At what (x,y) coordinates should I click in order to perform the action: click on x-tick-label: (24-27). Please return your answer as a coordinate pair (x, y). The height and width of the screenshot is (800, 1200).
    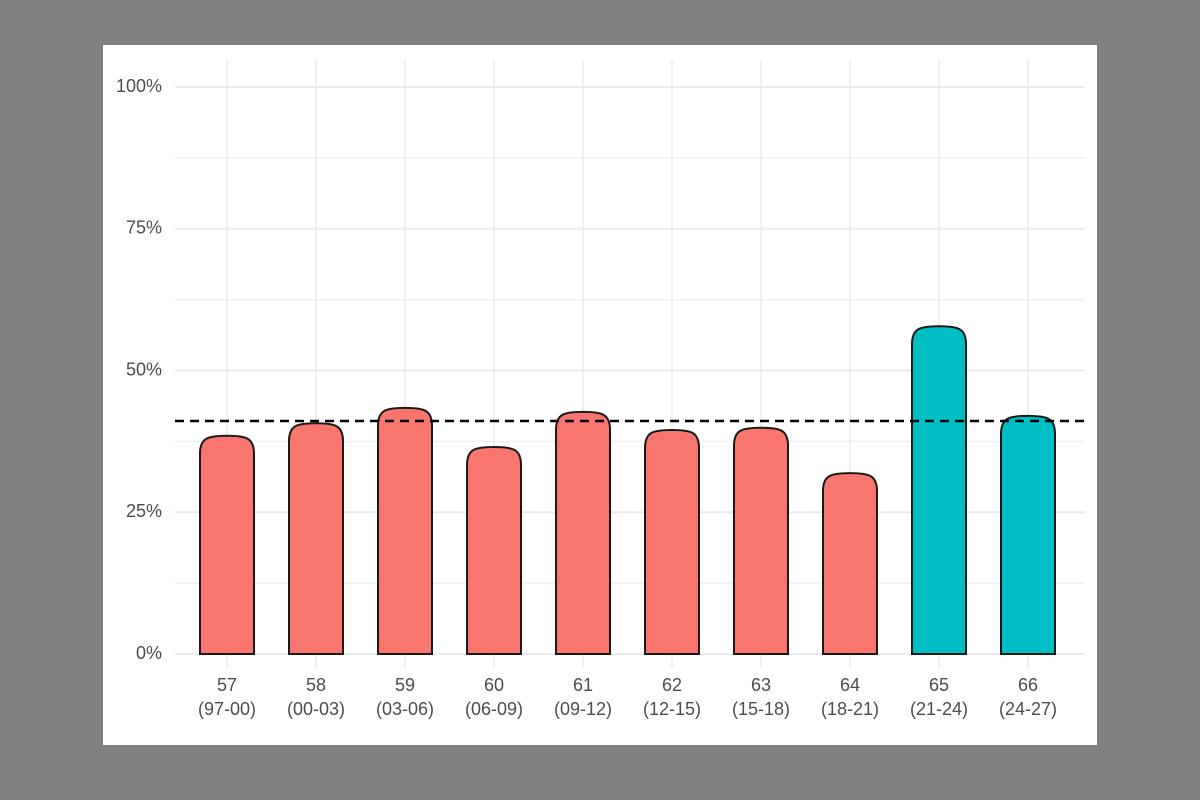
    Looking at the image, I should click on (1028, 709).